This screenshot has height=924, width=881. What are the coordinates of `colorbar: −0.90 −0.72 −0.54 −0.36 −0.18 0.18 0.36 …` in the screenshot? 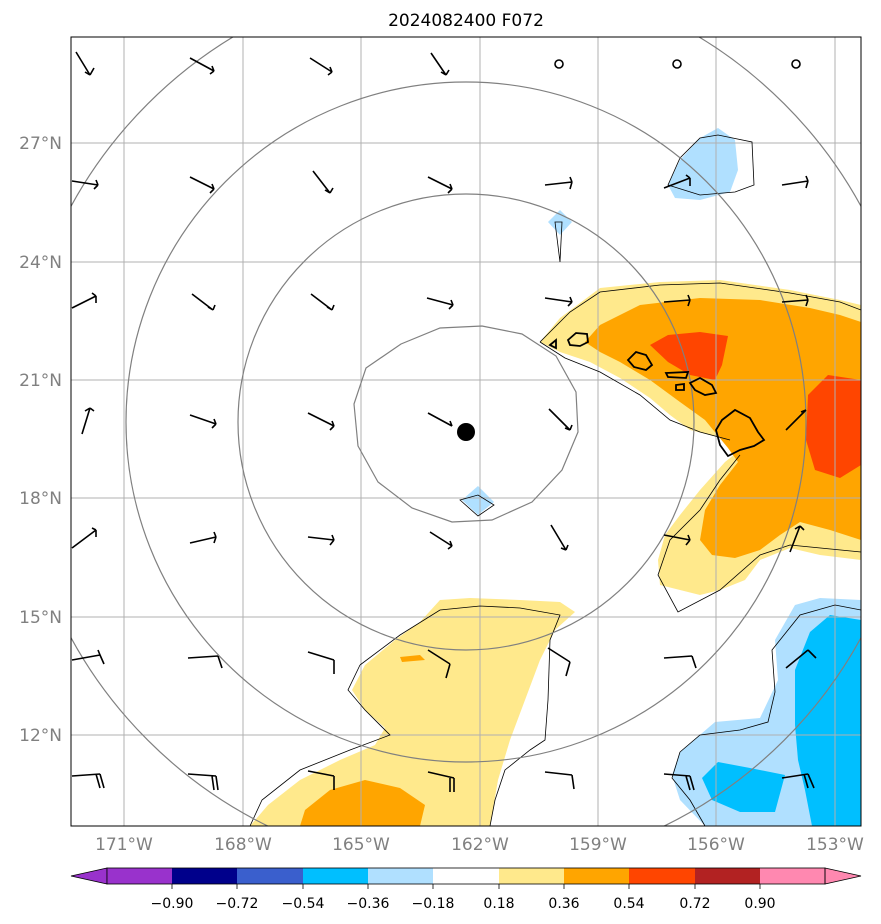 It's located at (466, 889).